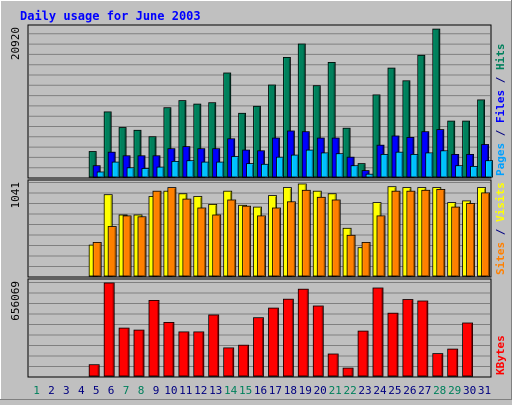 The height and width of the screenshot is (405, 512). What do you see at coordinates (245, 390) in the screenshot?
I see `x-tick-day-15: 15` at bounding box center [245, 390].